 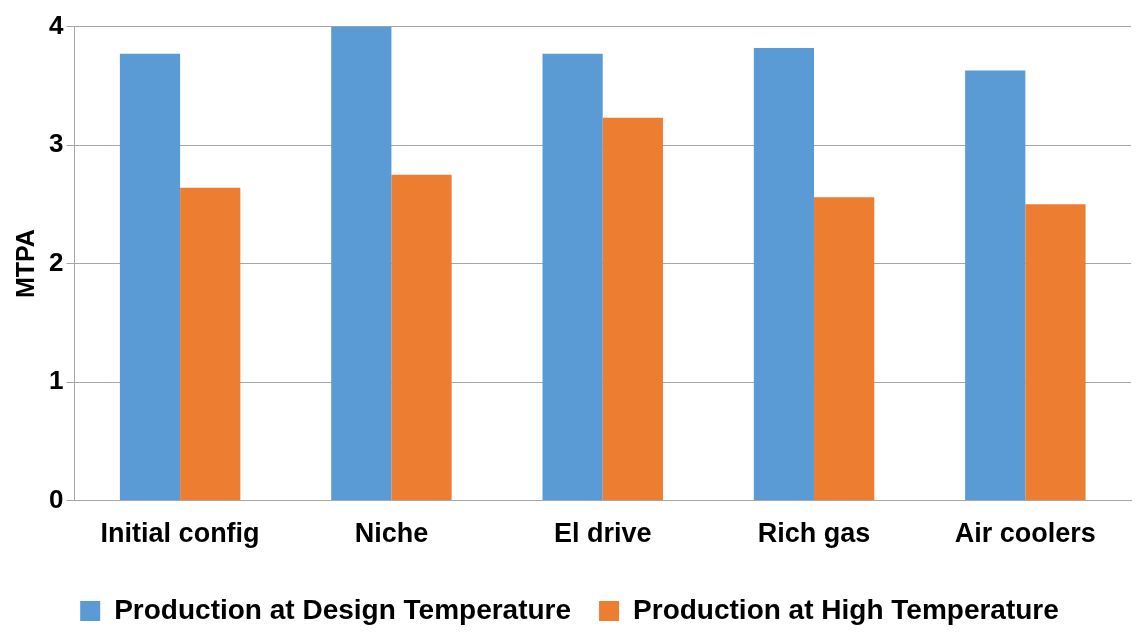 What do you see at coordinates (56, 380) in the screenshot?
I see `y-tick-label: 1` at bounding box center [56, 380].